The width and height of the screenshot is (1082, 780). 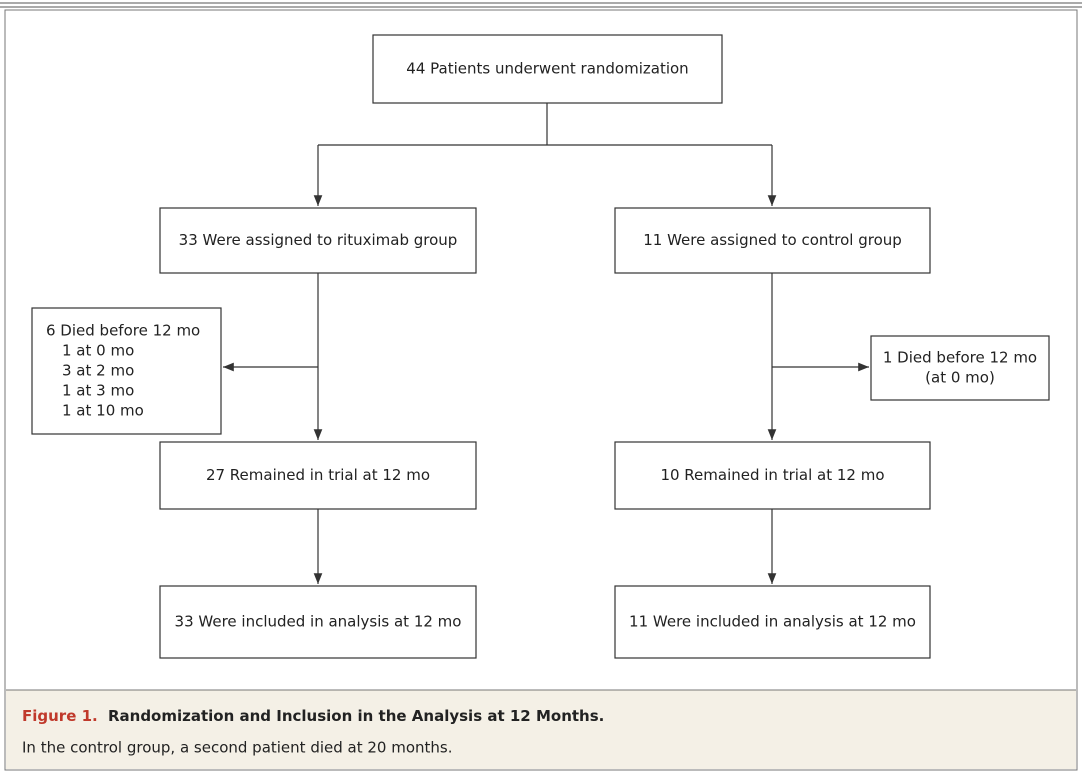 I want to click on node-text: 44 Patients underwent randomization, so click(x=547, y=69).